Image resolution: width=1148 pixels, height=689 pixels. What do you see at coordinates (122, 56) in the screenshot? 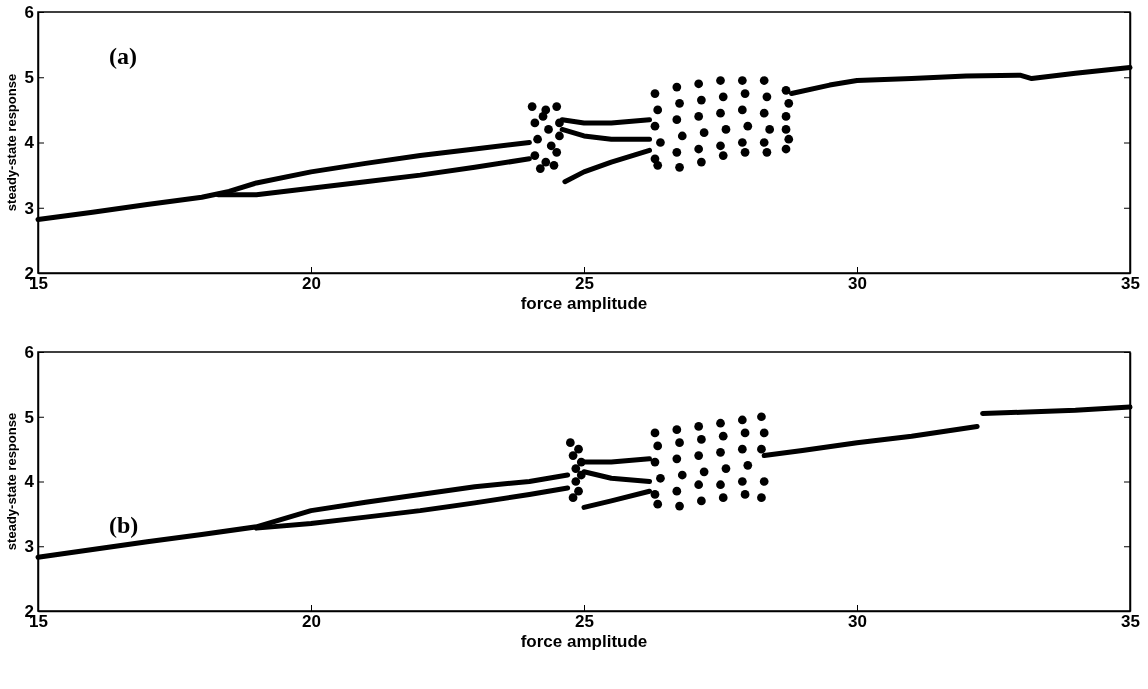
I see `text: (a)` at bounding box center [122, 56].